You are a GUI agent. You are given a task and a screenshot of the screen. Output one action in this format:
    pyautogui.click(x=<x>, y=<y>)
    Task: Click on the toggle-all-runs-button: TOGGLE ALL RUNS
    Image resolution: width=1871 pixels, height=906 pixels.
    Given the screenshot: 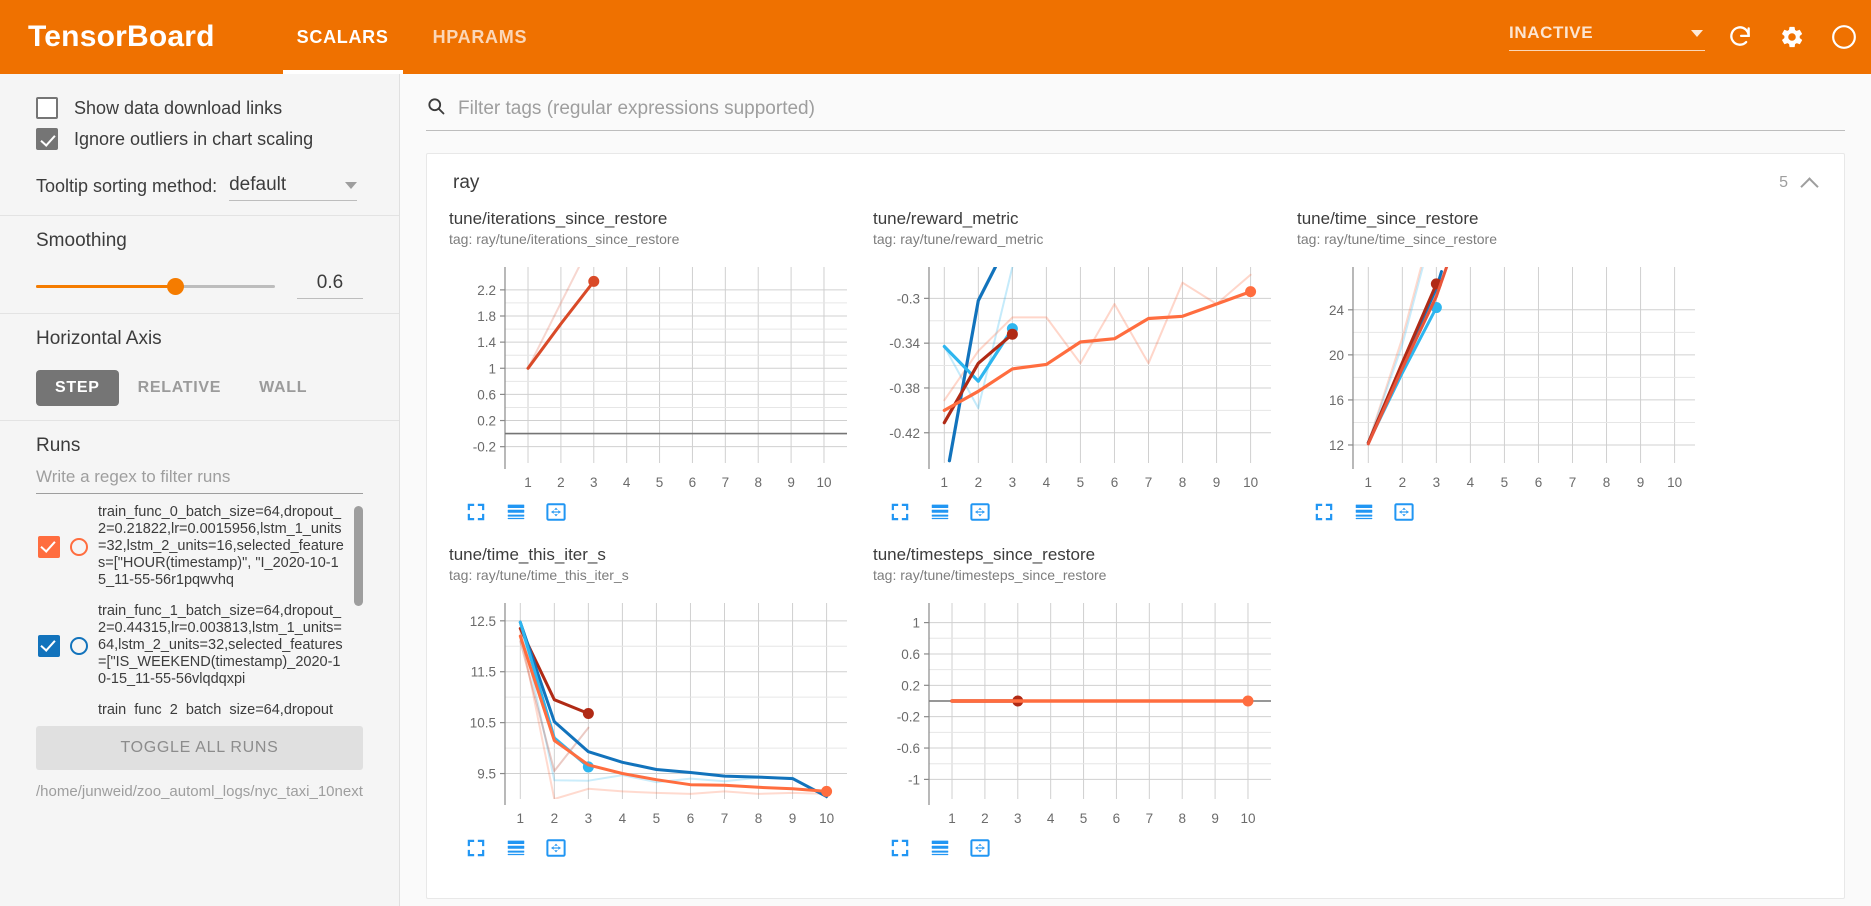 What is the action you would take?
    pyautogui.click(x=199, y=748)
    